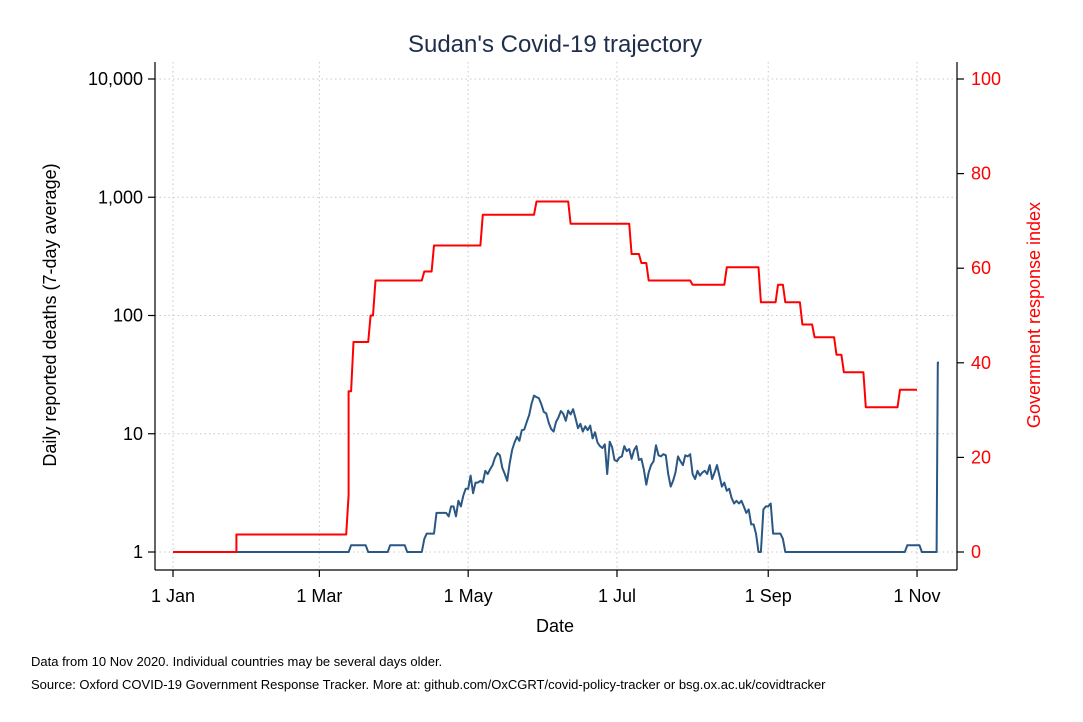  I want to click on y-right-tick-label: 80, so click(981, 174).